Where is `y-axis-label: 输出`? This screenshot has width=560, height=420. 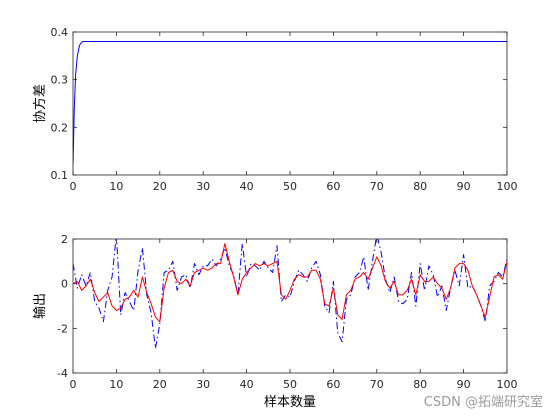 y-axis-label: 输出 is located at coordinates (40, 306).